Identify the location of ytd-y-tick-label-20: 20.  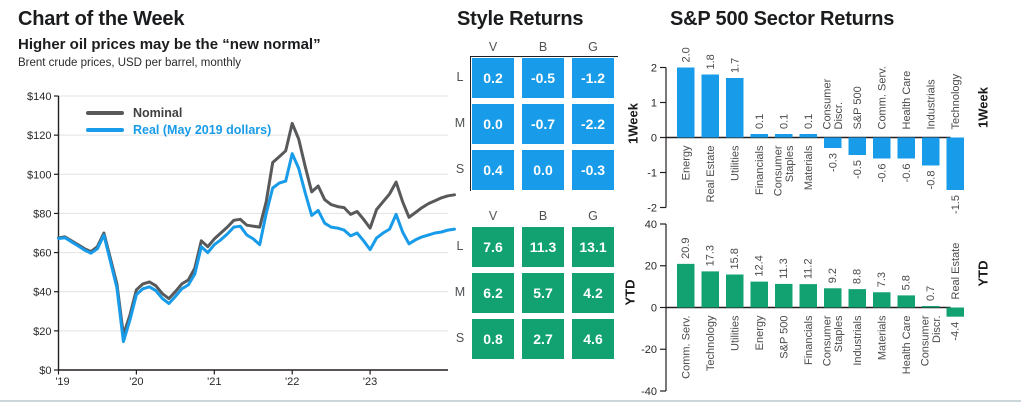
(651, 267).